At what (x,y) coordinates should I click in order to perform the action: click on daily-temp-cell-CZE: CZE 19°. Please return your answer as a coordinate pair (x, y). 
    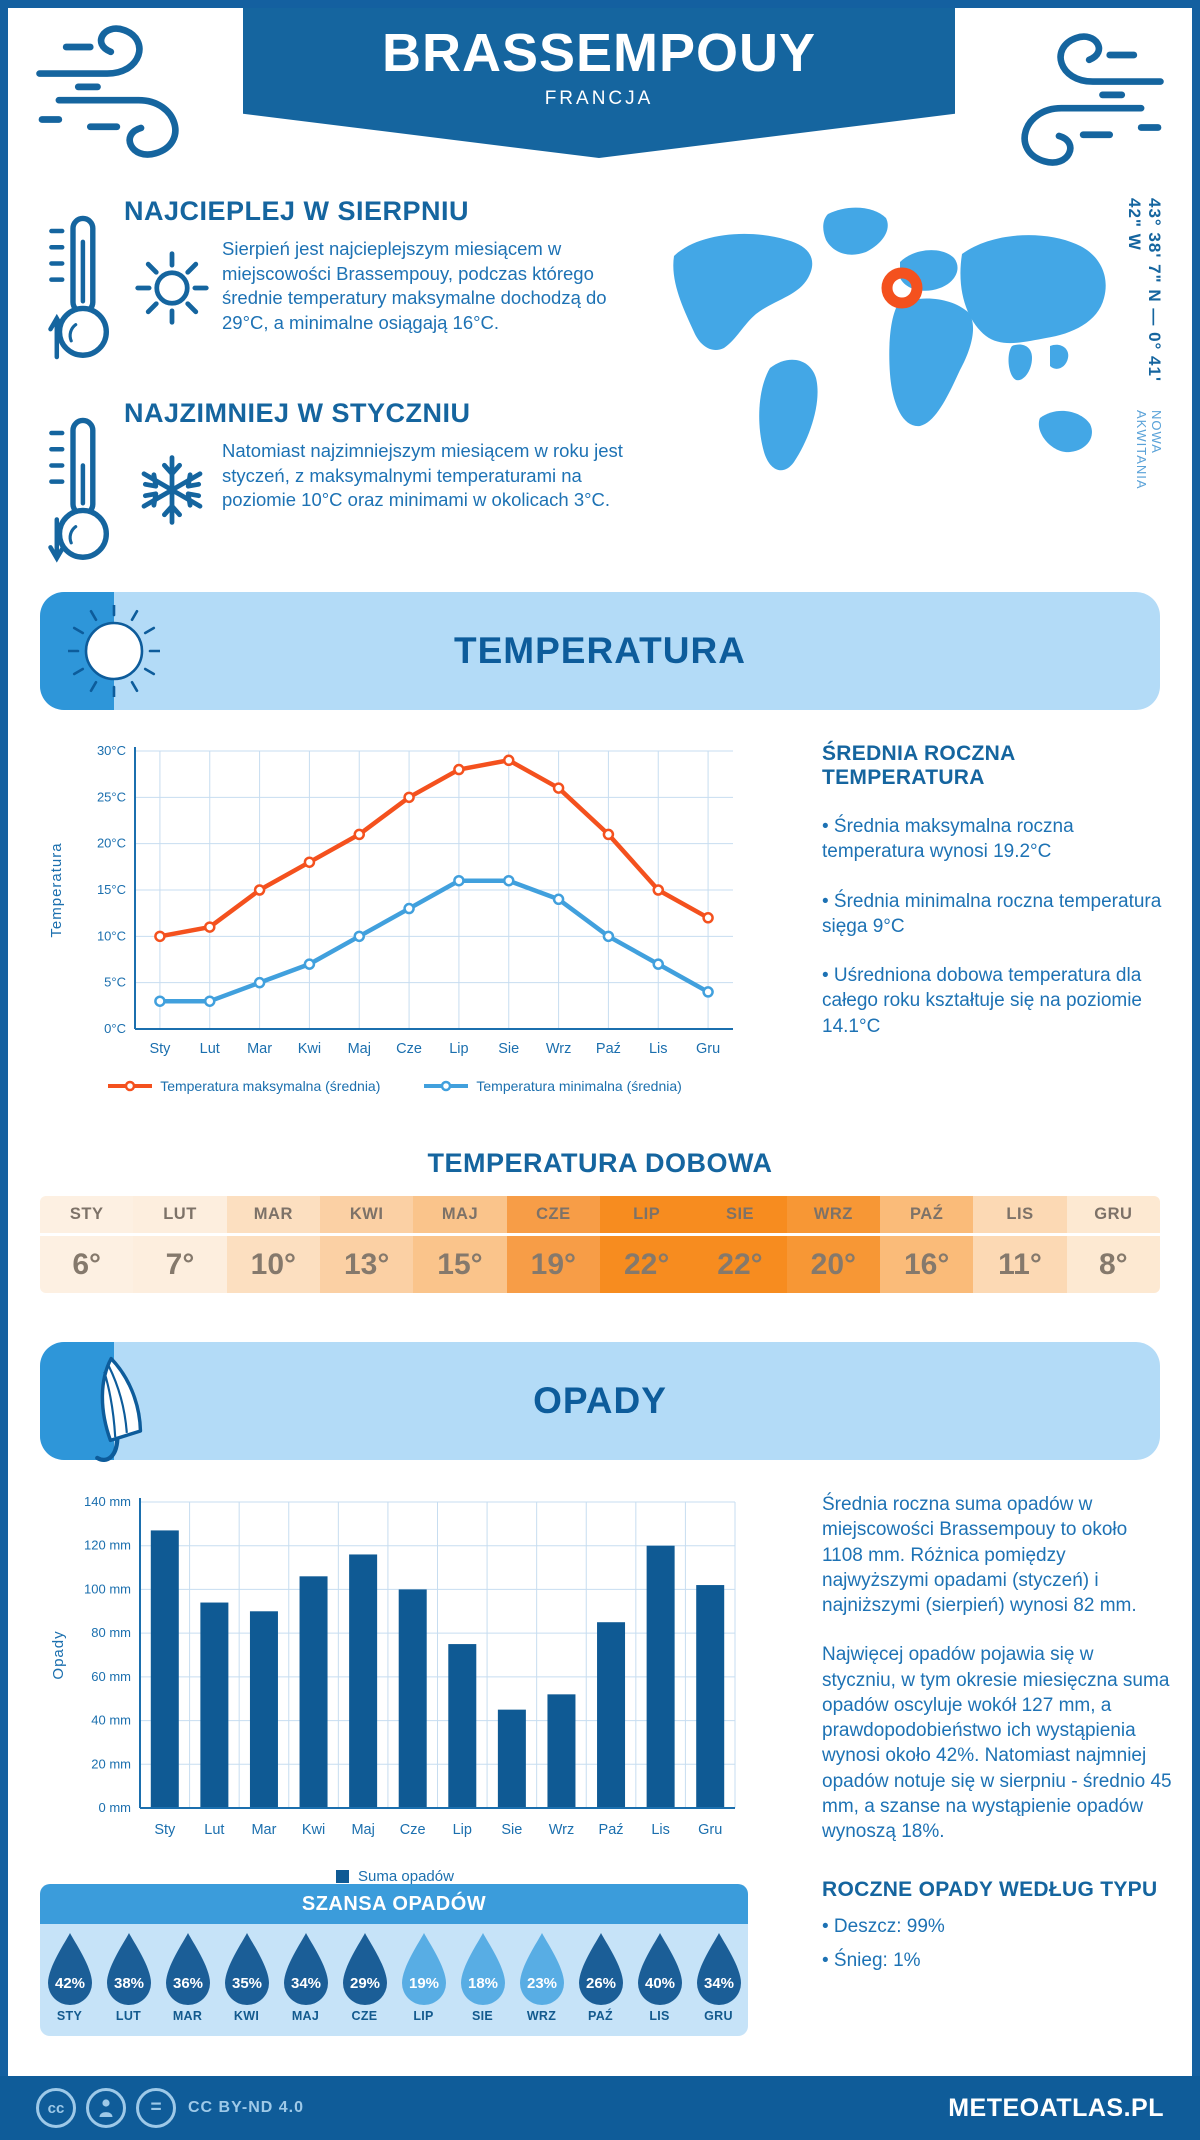
    Looking at the image, I should click on (553, 1244).